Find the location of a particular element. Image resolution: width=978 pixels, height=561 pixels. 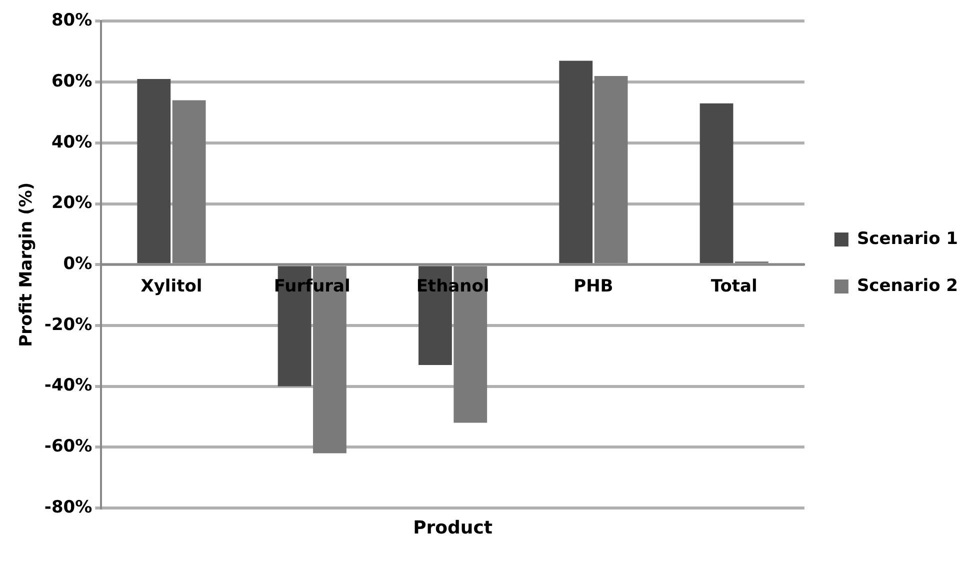

y-tick-label: -20% is located at coordinates (68, 324).